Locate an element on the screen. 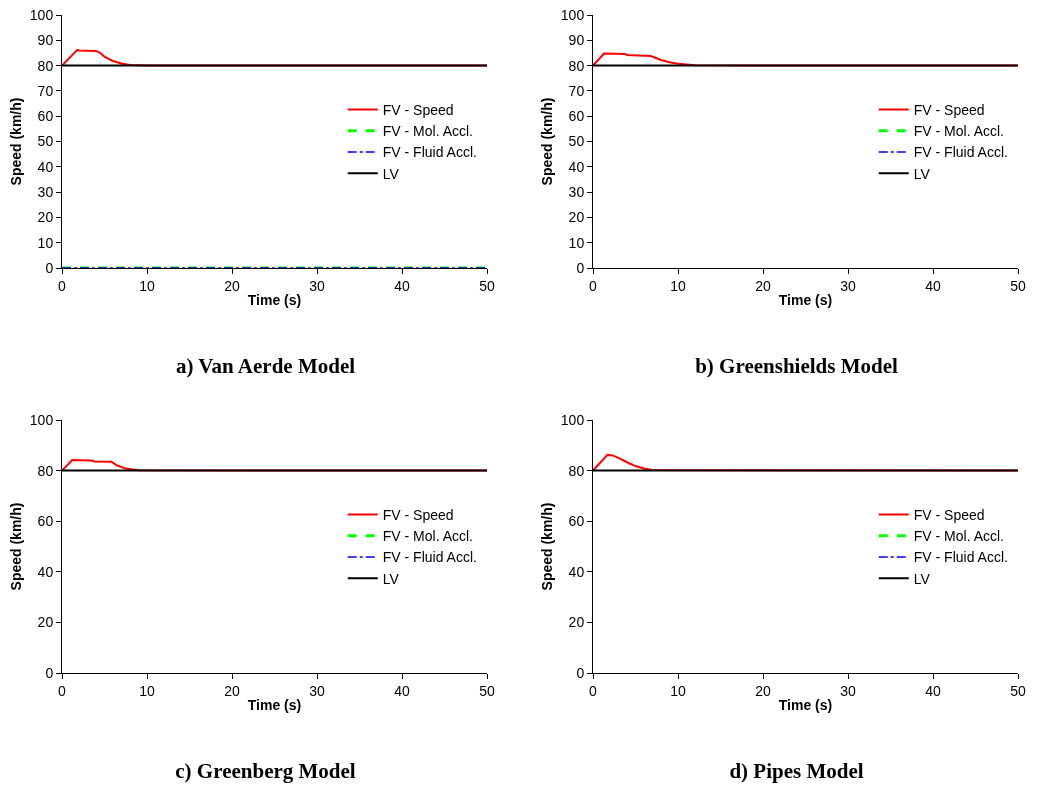  text: c) Greenberg Model is located at coordinates (265, 770).